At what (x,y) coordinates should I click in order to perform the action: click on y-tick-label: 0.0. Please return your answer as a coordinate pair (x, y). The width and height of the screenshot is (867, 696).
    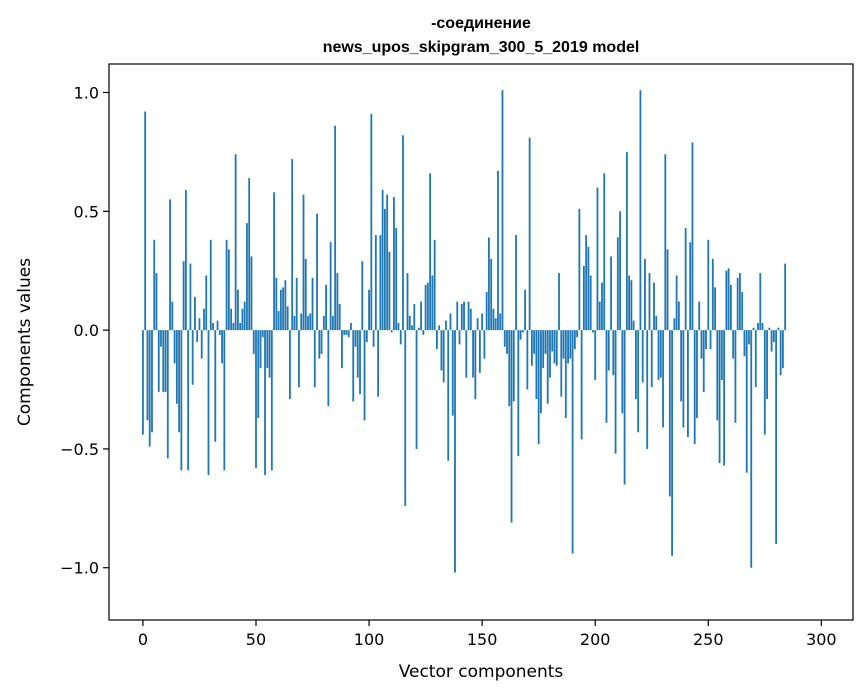
    Looking at the image, I should click on (86, 330).